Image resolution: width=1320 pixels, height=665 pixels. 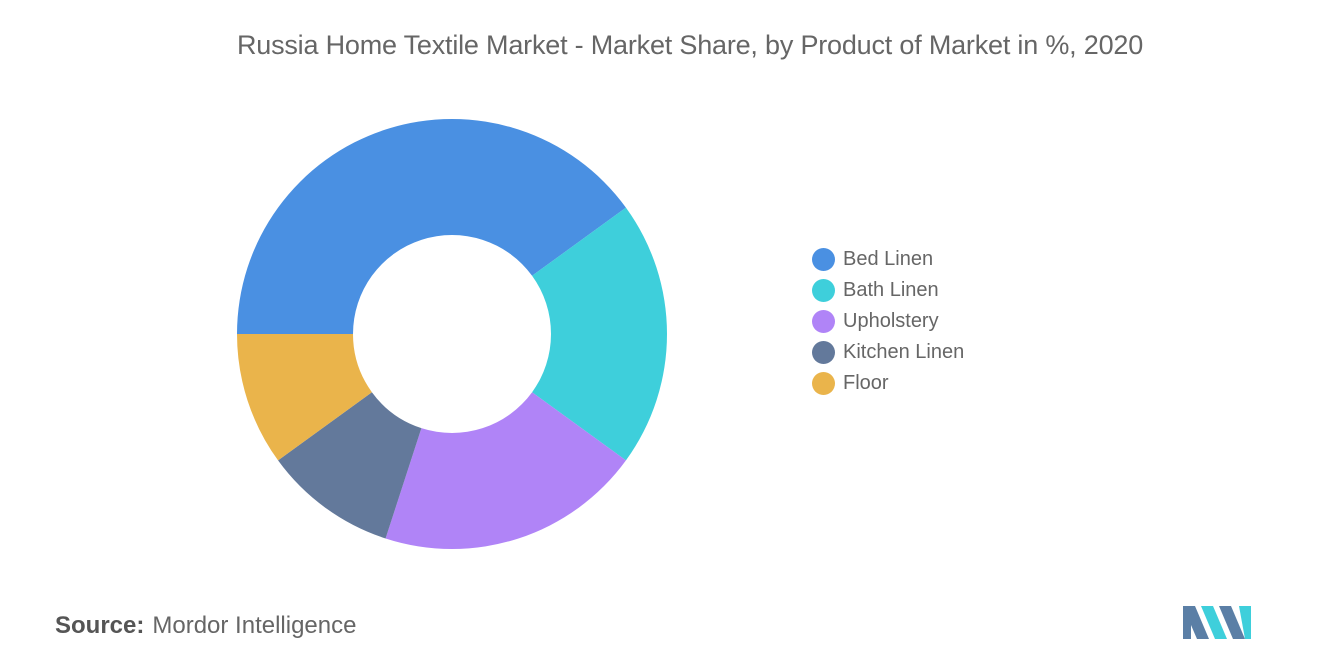 I want to click on source-note: Source: Mordor Intelligence, so click(x=205, y=626).